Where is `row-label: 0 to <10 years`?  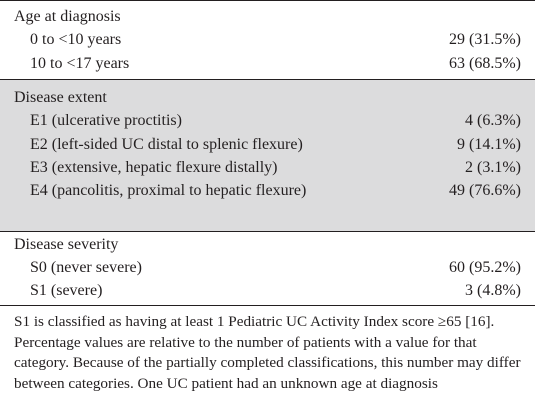
row-label: 0 to <10 years is located at coordinates (76, 39).